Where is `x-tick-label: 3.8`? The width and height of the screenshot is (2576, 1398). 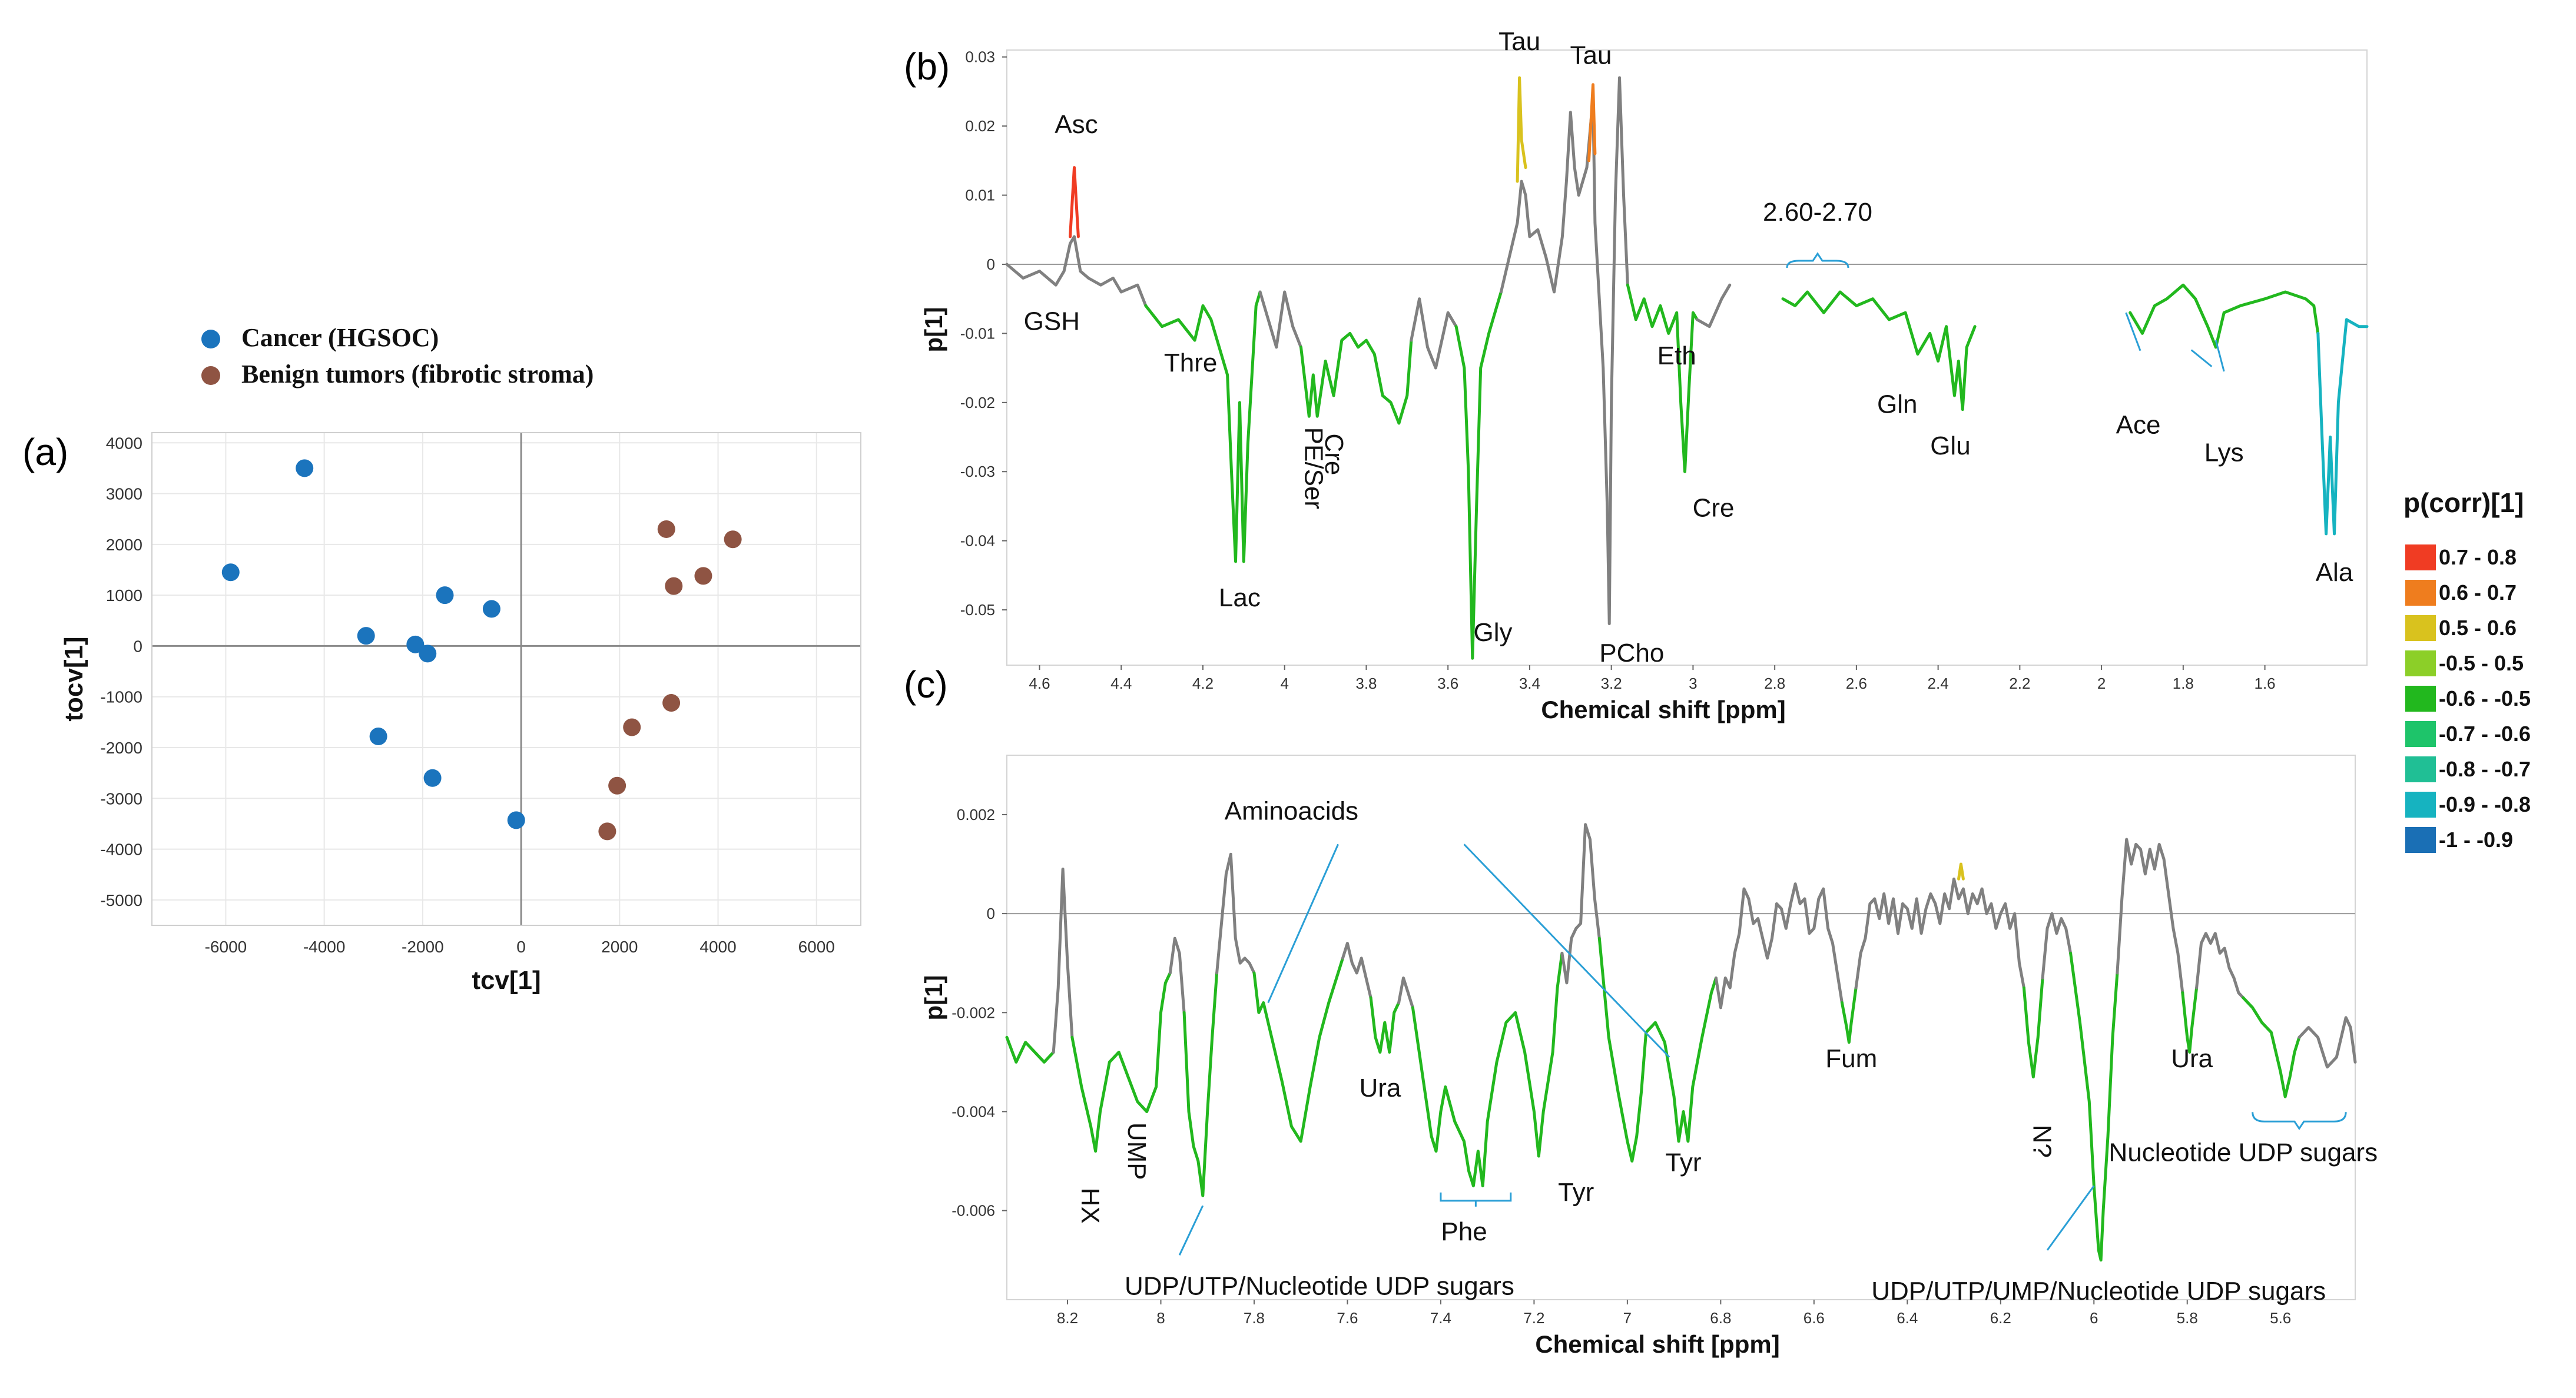 x-tick-label: 3.8 is located at coordinates (1366, 683).